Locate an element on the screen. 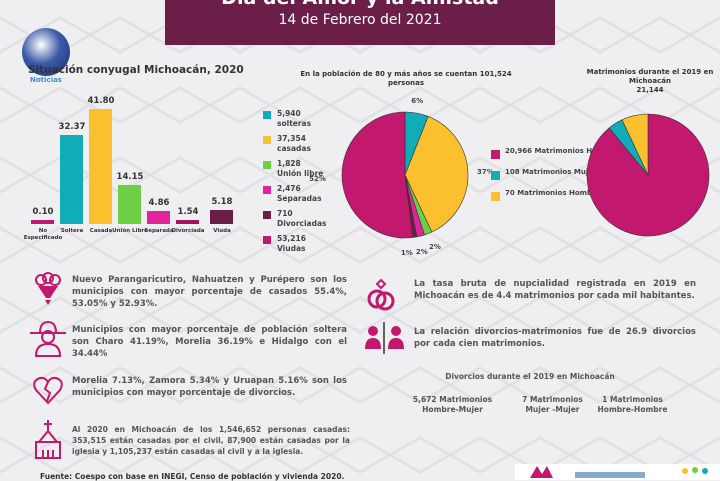 This screenshot has height=481, width=720. divorce-type: Hombre-Hombre is located at coordinates (632, 409).